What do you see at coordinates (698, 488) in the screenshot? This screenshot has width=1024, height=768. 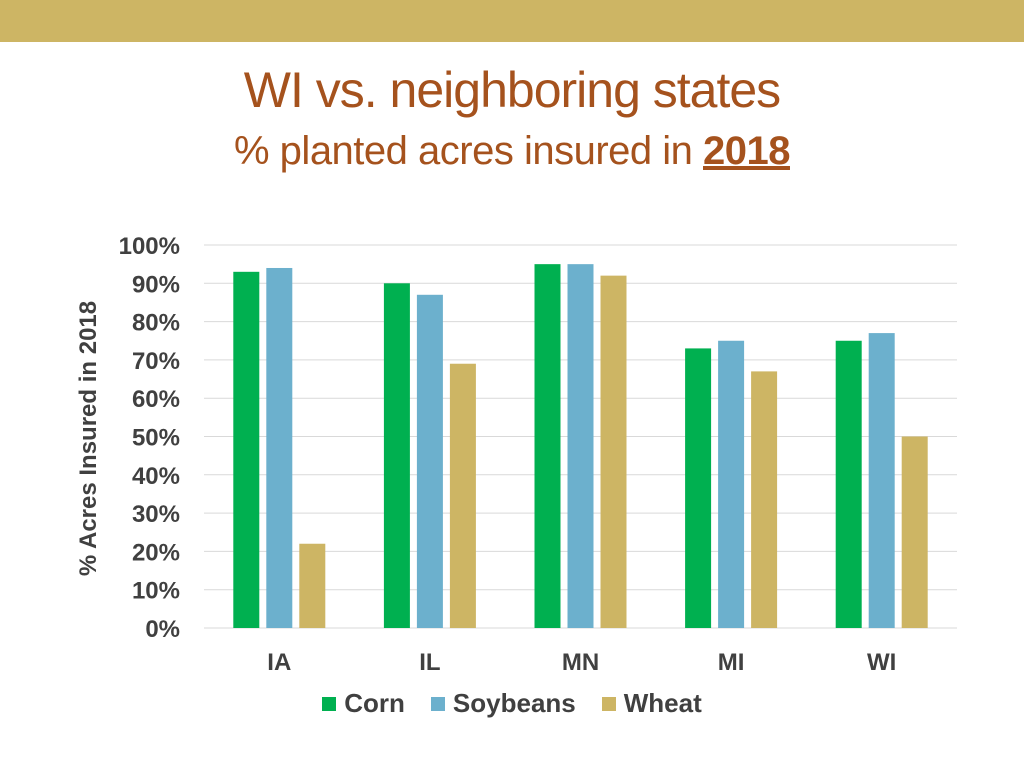 I see `bar-corn-mi` at bounding box center [698, 488].